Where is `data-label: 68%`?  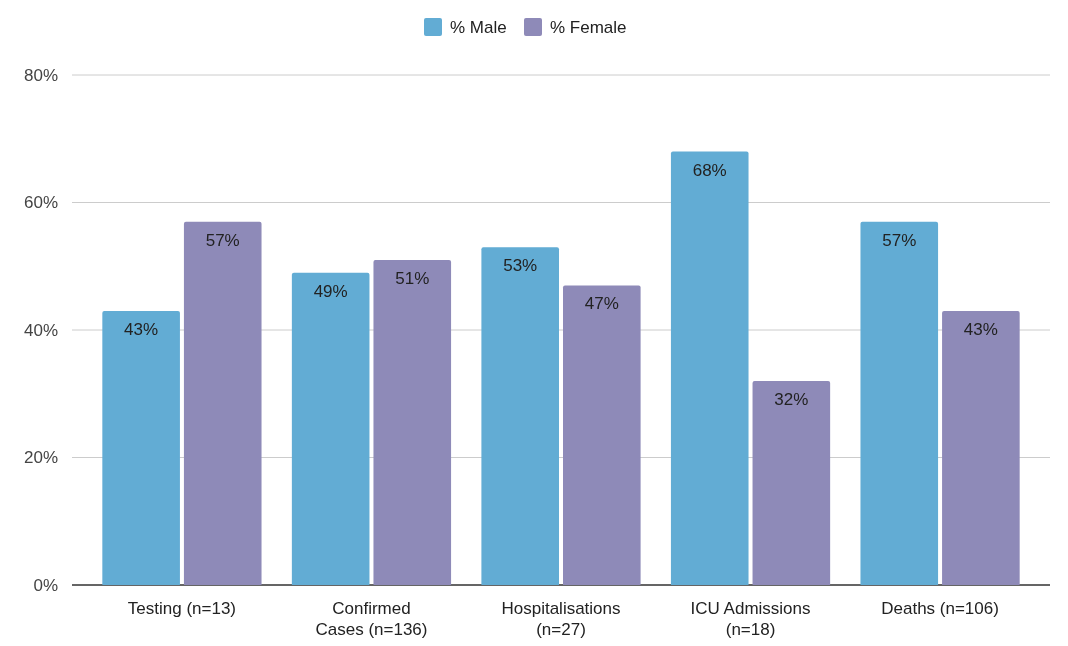 data-label: 68% is located at coordinates (709, 170).